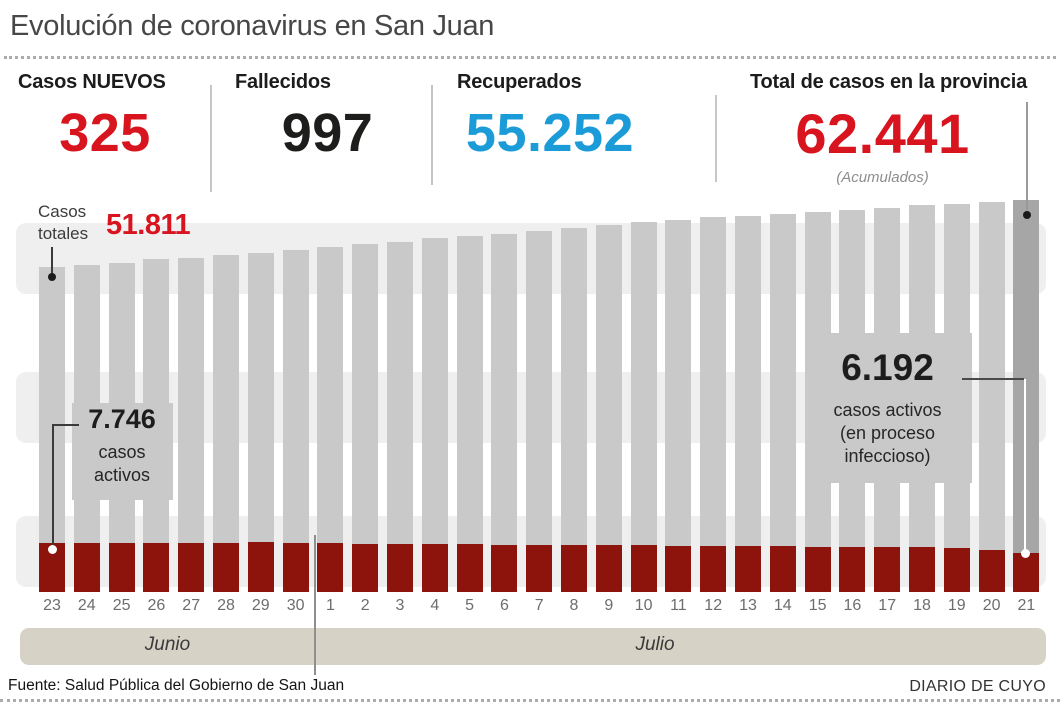 The image size is (1060, 709). What do you see at coordinates (315, 605) in the screenshot?
I see `month-separator` at bounding box center [315, 605].